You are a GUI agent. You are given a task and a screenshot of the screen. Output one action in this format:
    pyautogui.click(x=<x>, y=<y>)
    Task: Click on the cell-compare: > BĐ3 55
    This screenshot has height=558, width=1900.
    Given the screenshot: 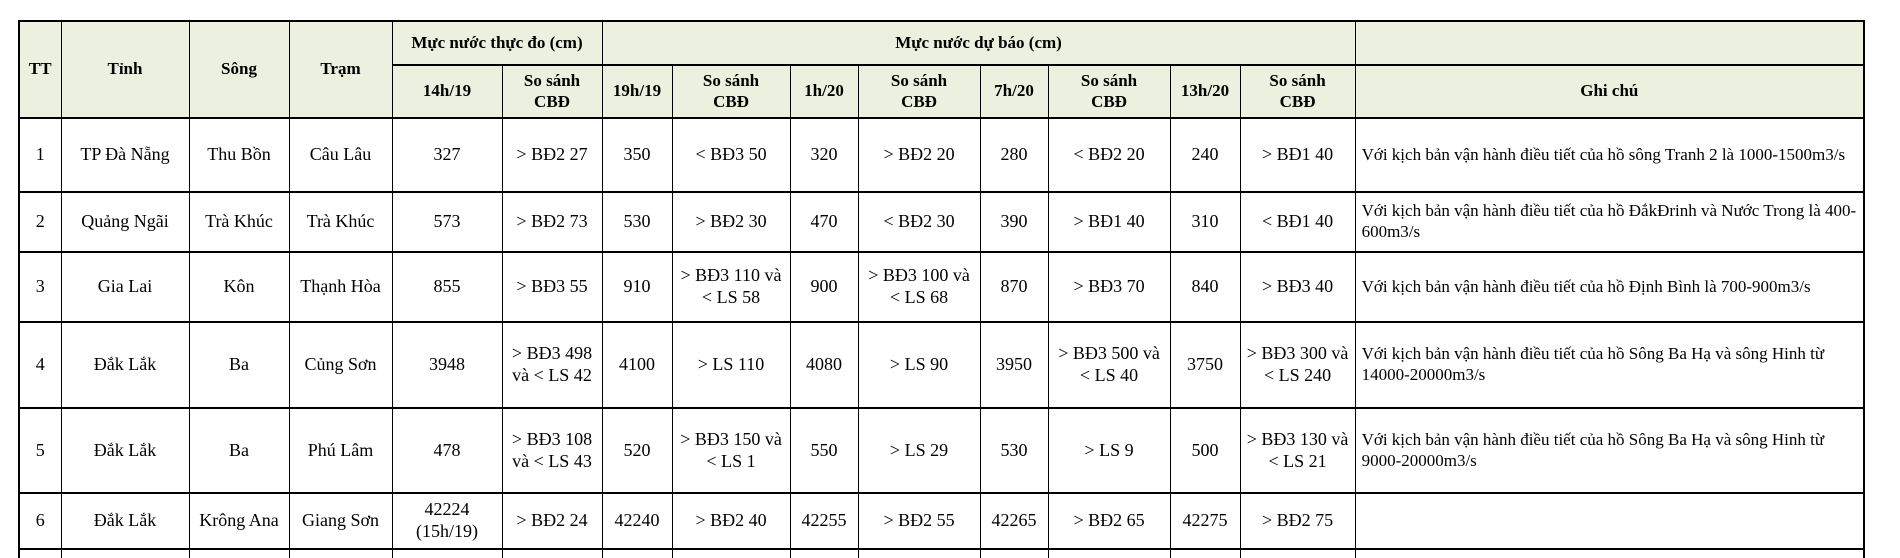 What is the action you would take?
    pyautogui.click(x=552, y=287)
    